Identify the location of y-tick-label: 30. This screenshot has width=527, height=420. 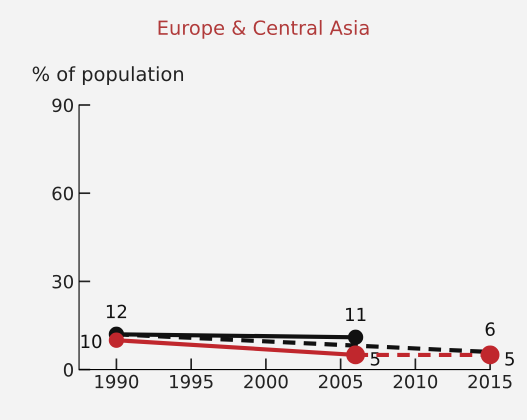
(62, 281).